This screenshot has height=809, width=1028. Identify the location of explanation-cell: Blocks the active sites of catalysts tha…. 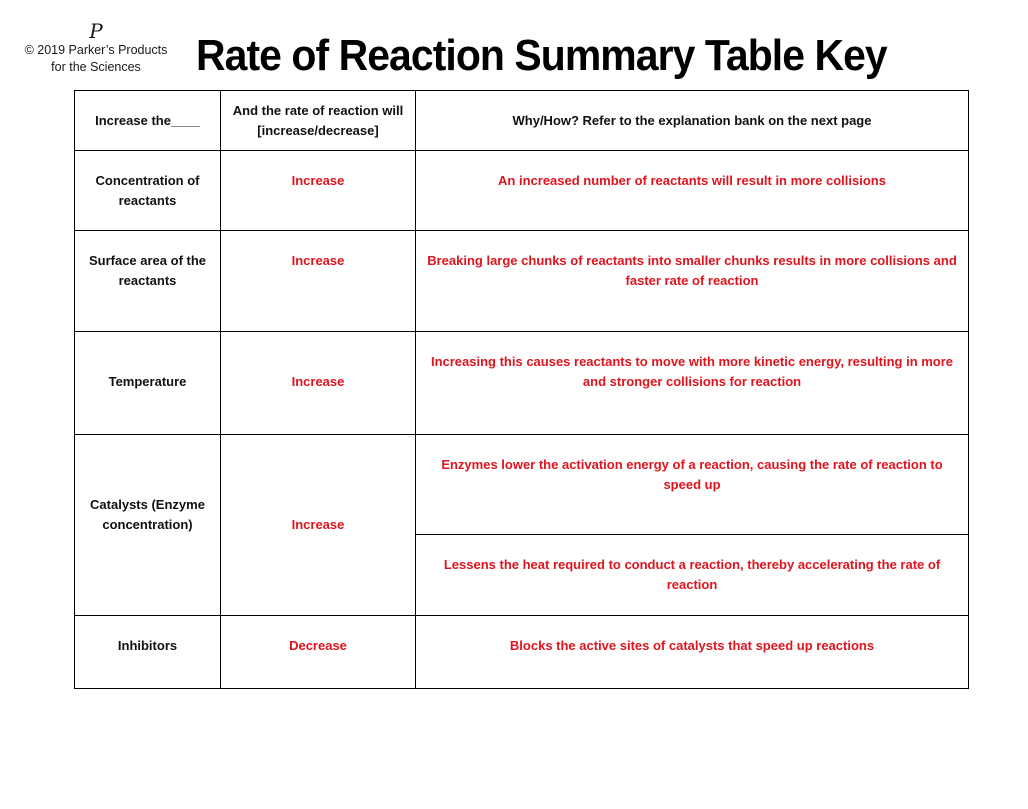
(692, 652).